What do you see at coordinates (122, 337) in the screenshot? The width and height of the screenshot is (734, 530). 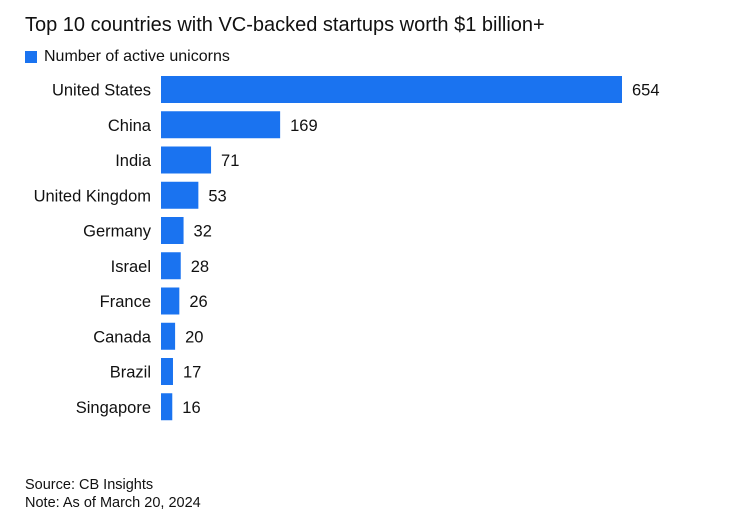 I see `category-label: Canada` at bounding box center [122, 337].